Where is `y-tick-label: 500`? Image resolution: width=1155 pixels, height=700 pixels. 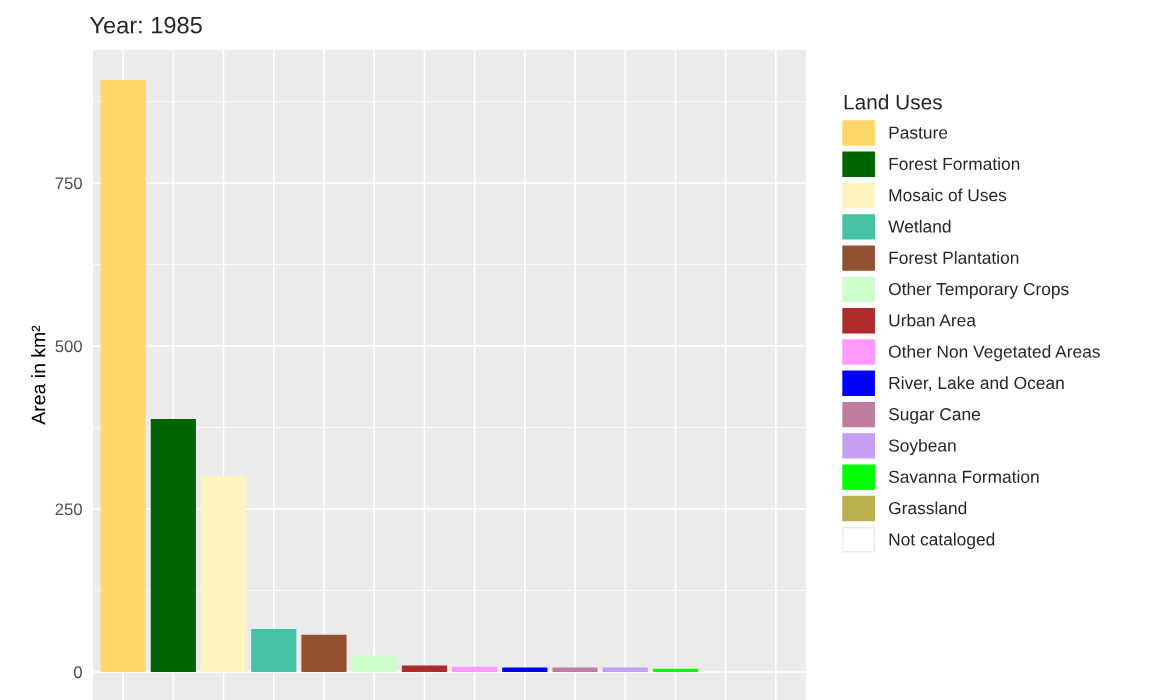
y-tick-label: 500 is located at coordinates (68, 346).